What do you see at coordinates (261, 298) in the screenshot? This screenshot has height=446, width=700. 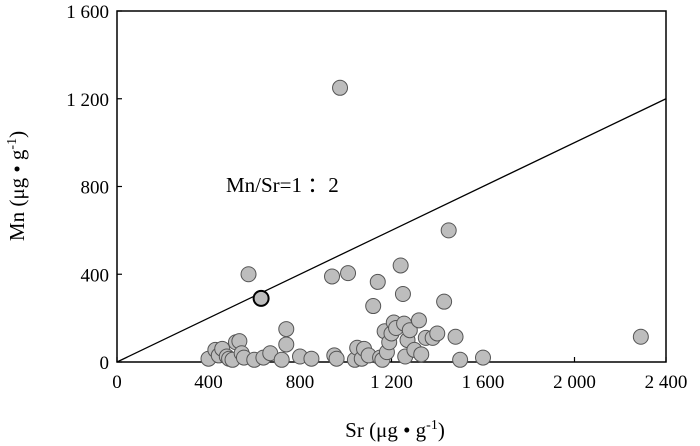 I see `highlighted-data-point` at bounding box center [261, 298].